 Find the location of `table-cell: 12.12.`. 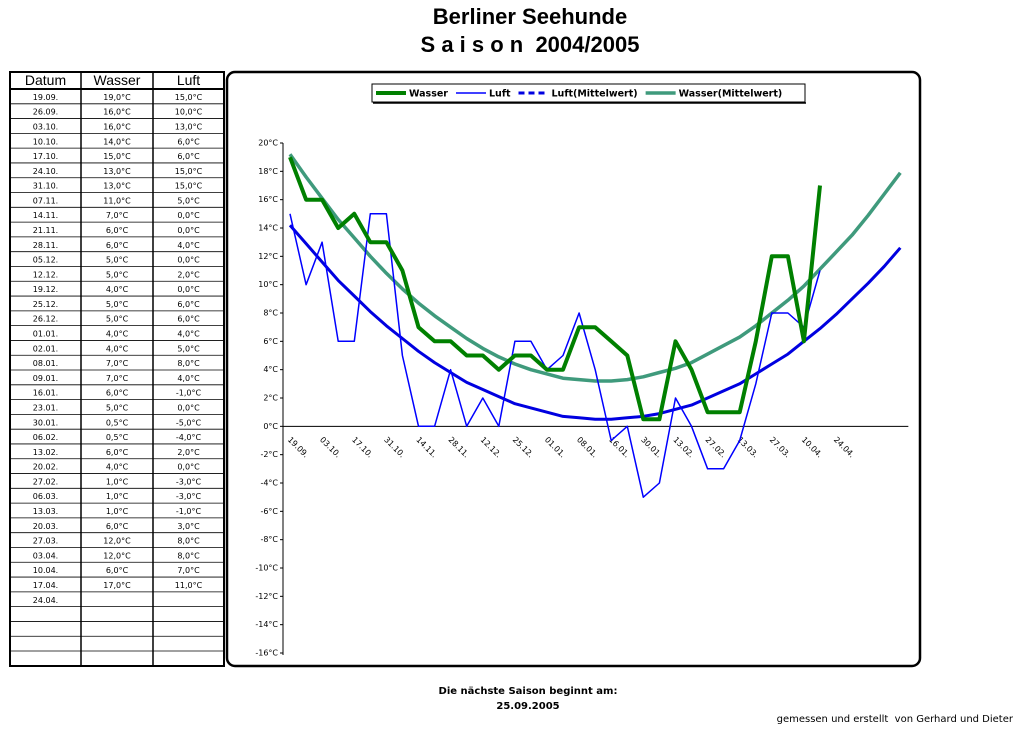

table-cell: 12.12. is located at coordinates (45, 274).